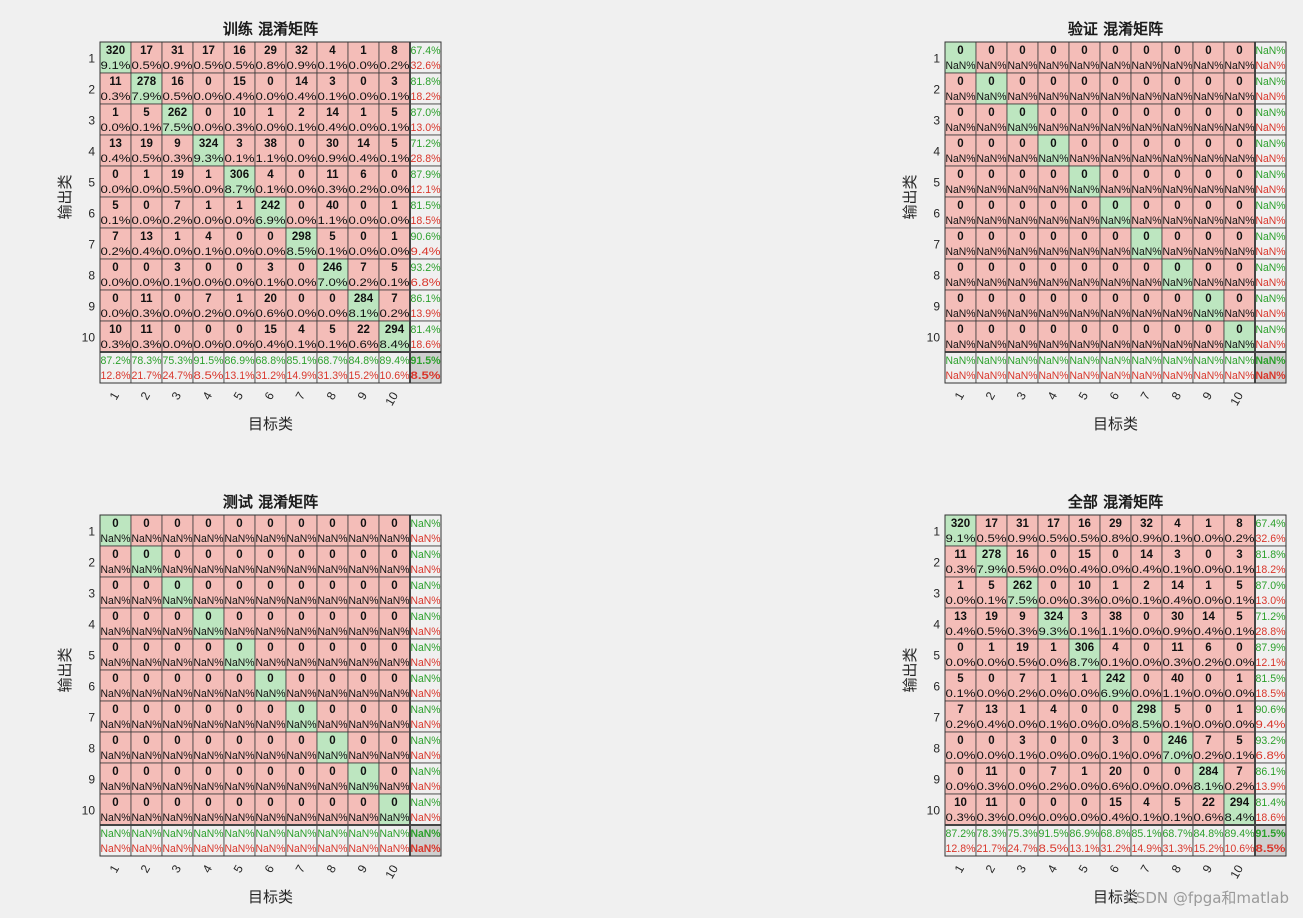 The image size is (1303, 918). I want to click on row-accuracy-label: NaN%, so click(1271, 237).